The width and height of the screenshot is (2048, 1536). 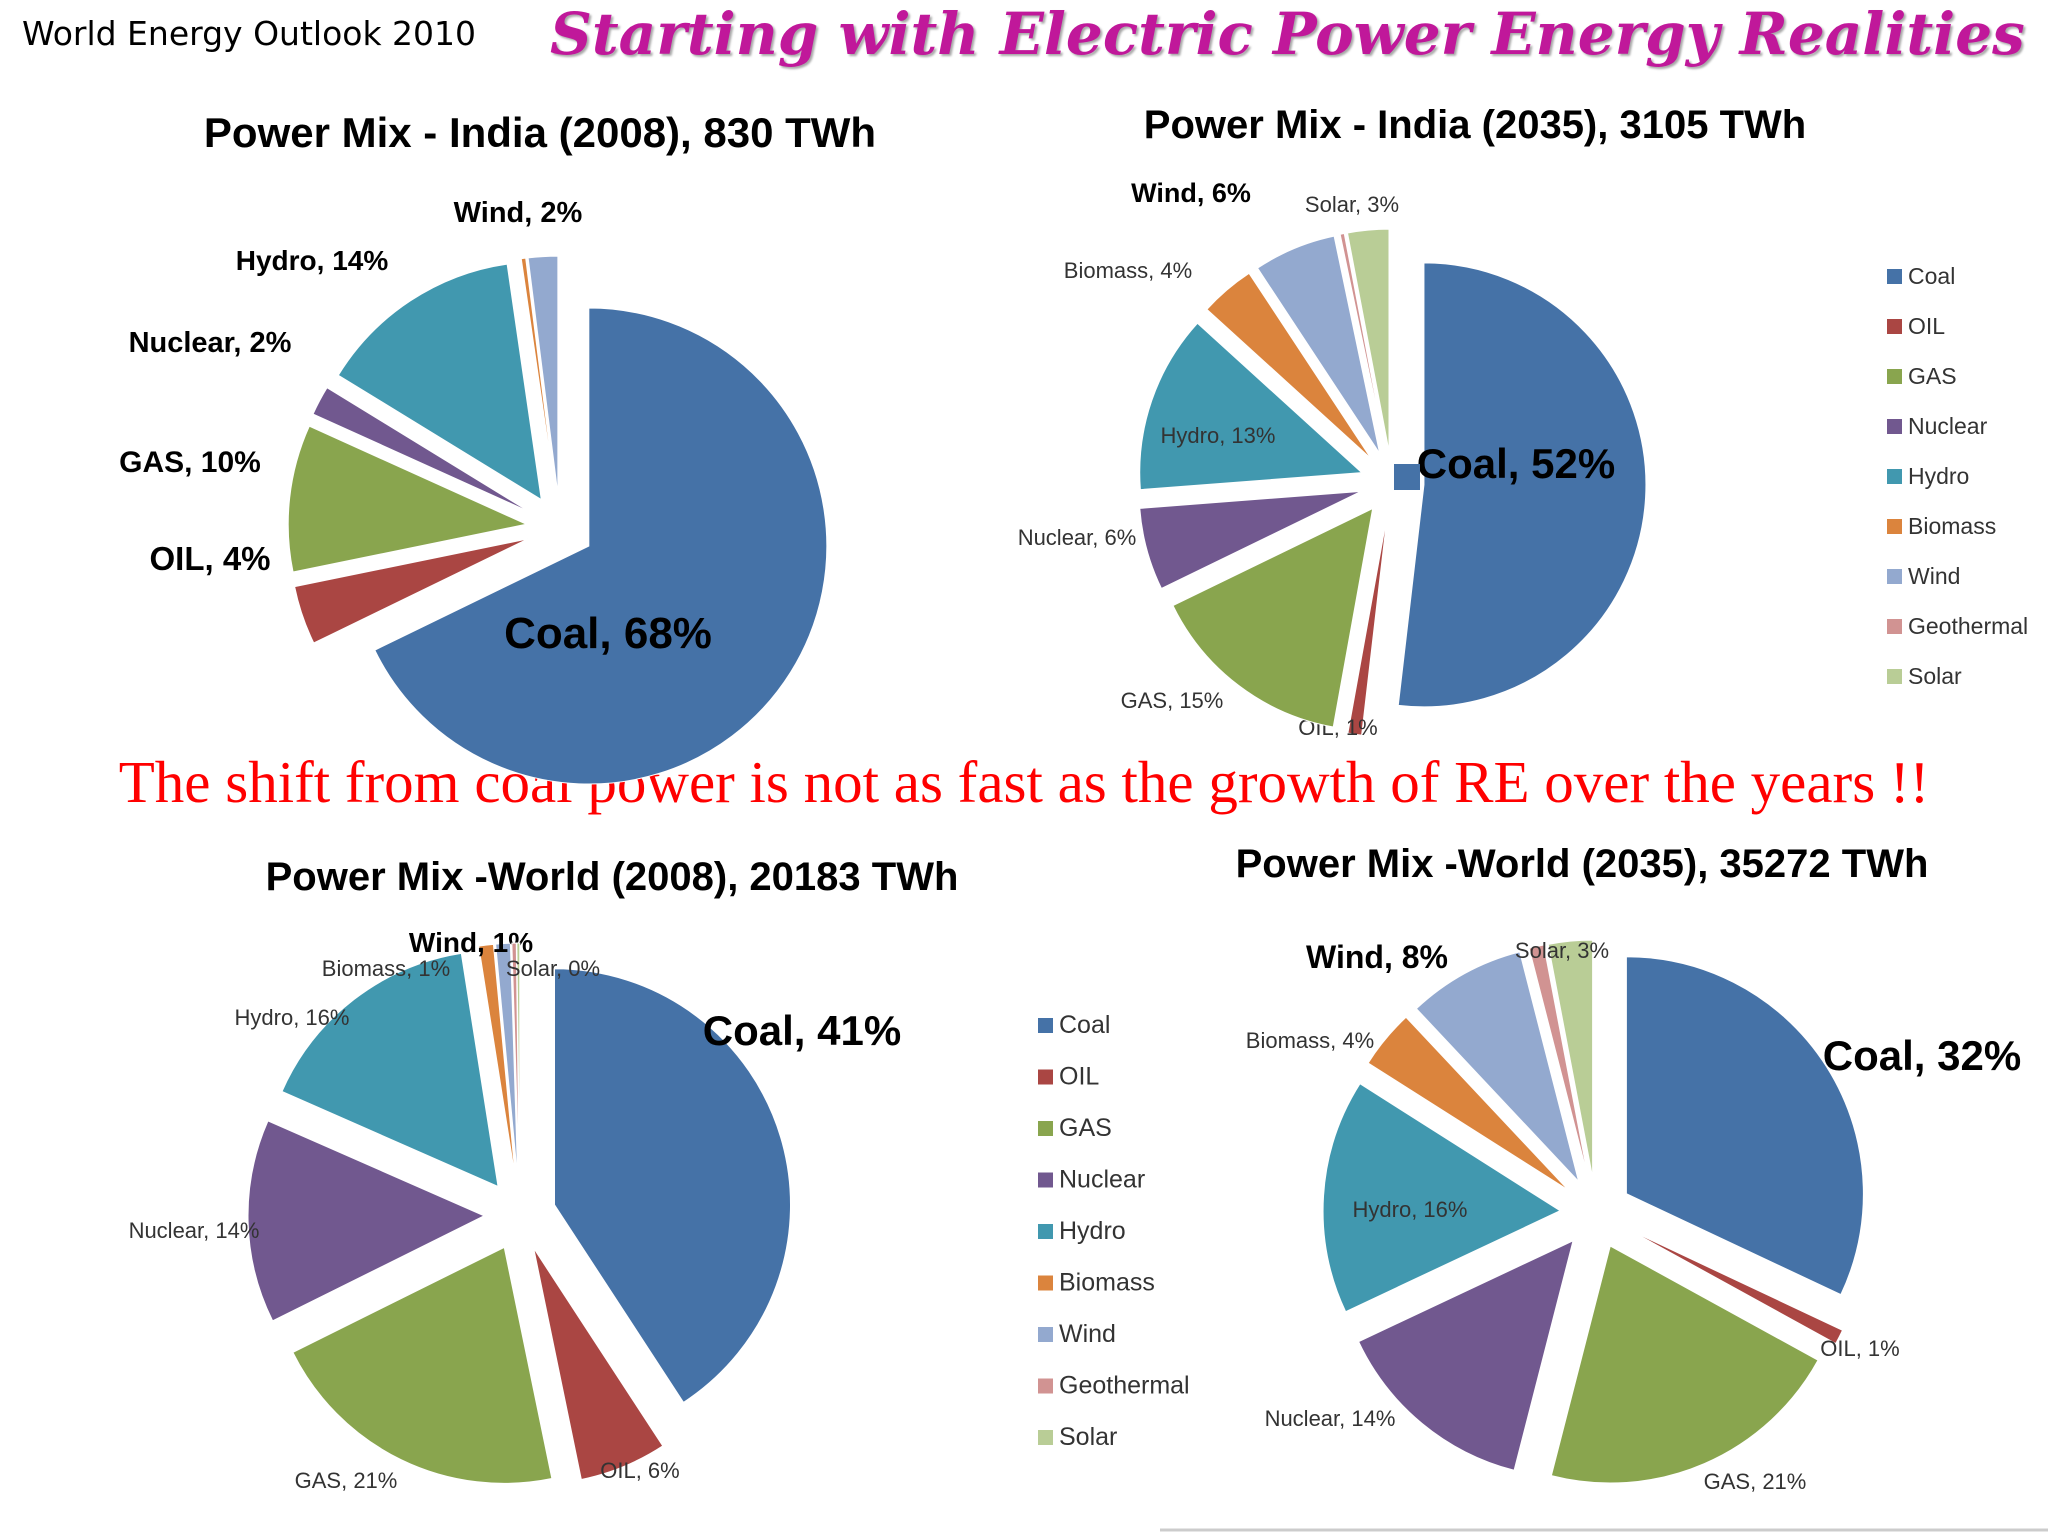 I want to click on slice-label-coal: Coal, 32%, so click(x=1922, y=1055).